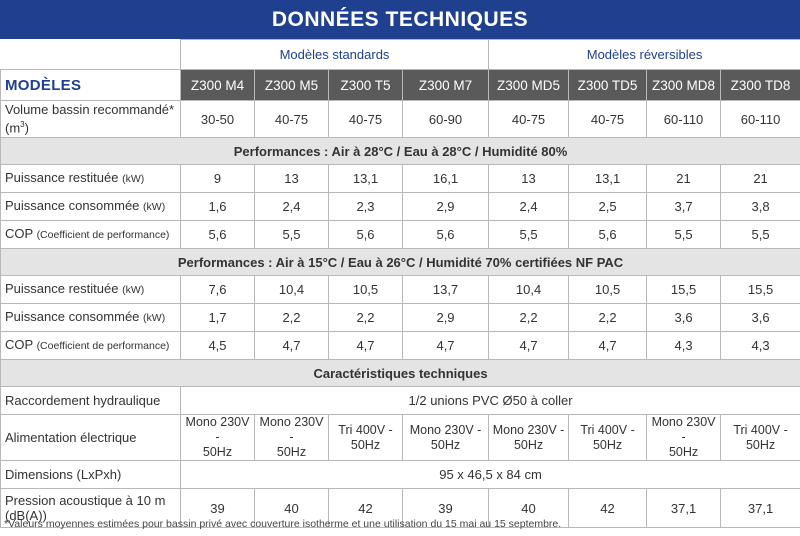 This screenshot has height=536, width=800. I want to click on table-cell: 9, so click(217, 178).